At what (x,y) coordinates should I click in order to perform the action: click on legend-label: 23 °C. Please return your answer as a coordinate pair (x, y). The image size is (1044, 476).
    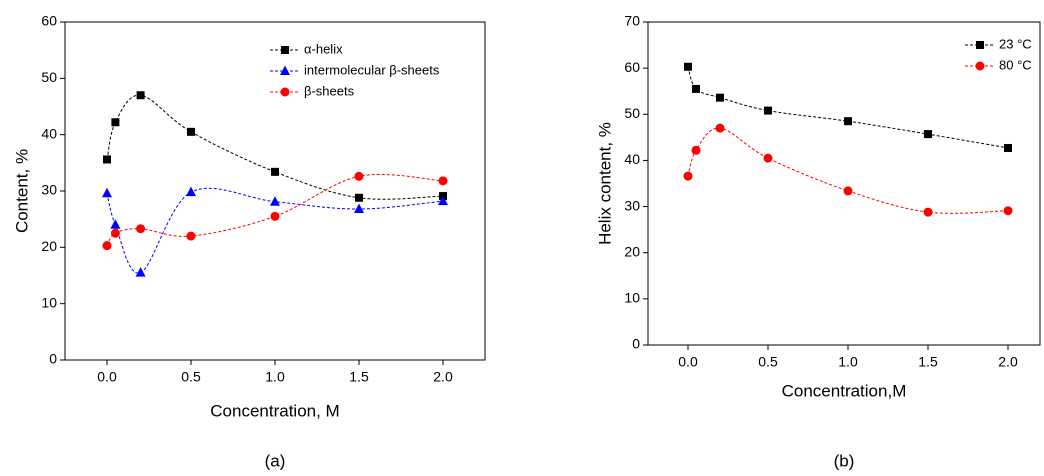
    Looking at the image, I should click on (1015, 43).